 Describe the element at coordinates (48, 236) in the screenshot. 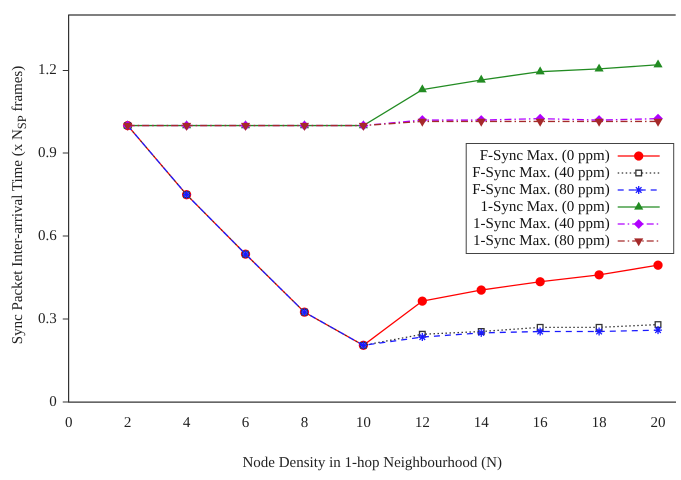

I see `y-tick-label: 0.6` at that location.